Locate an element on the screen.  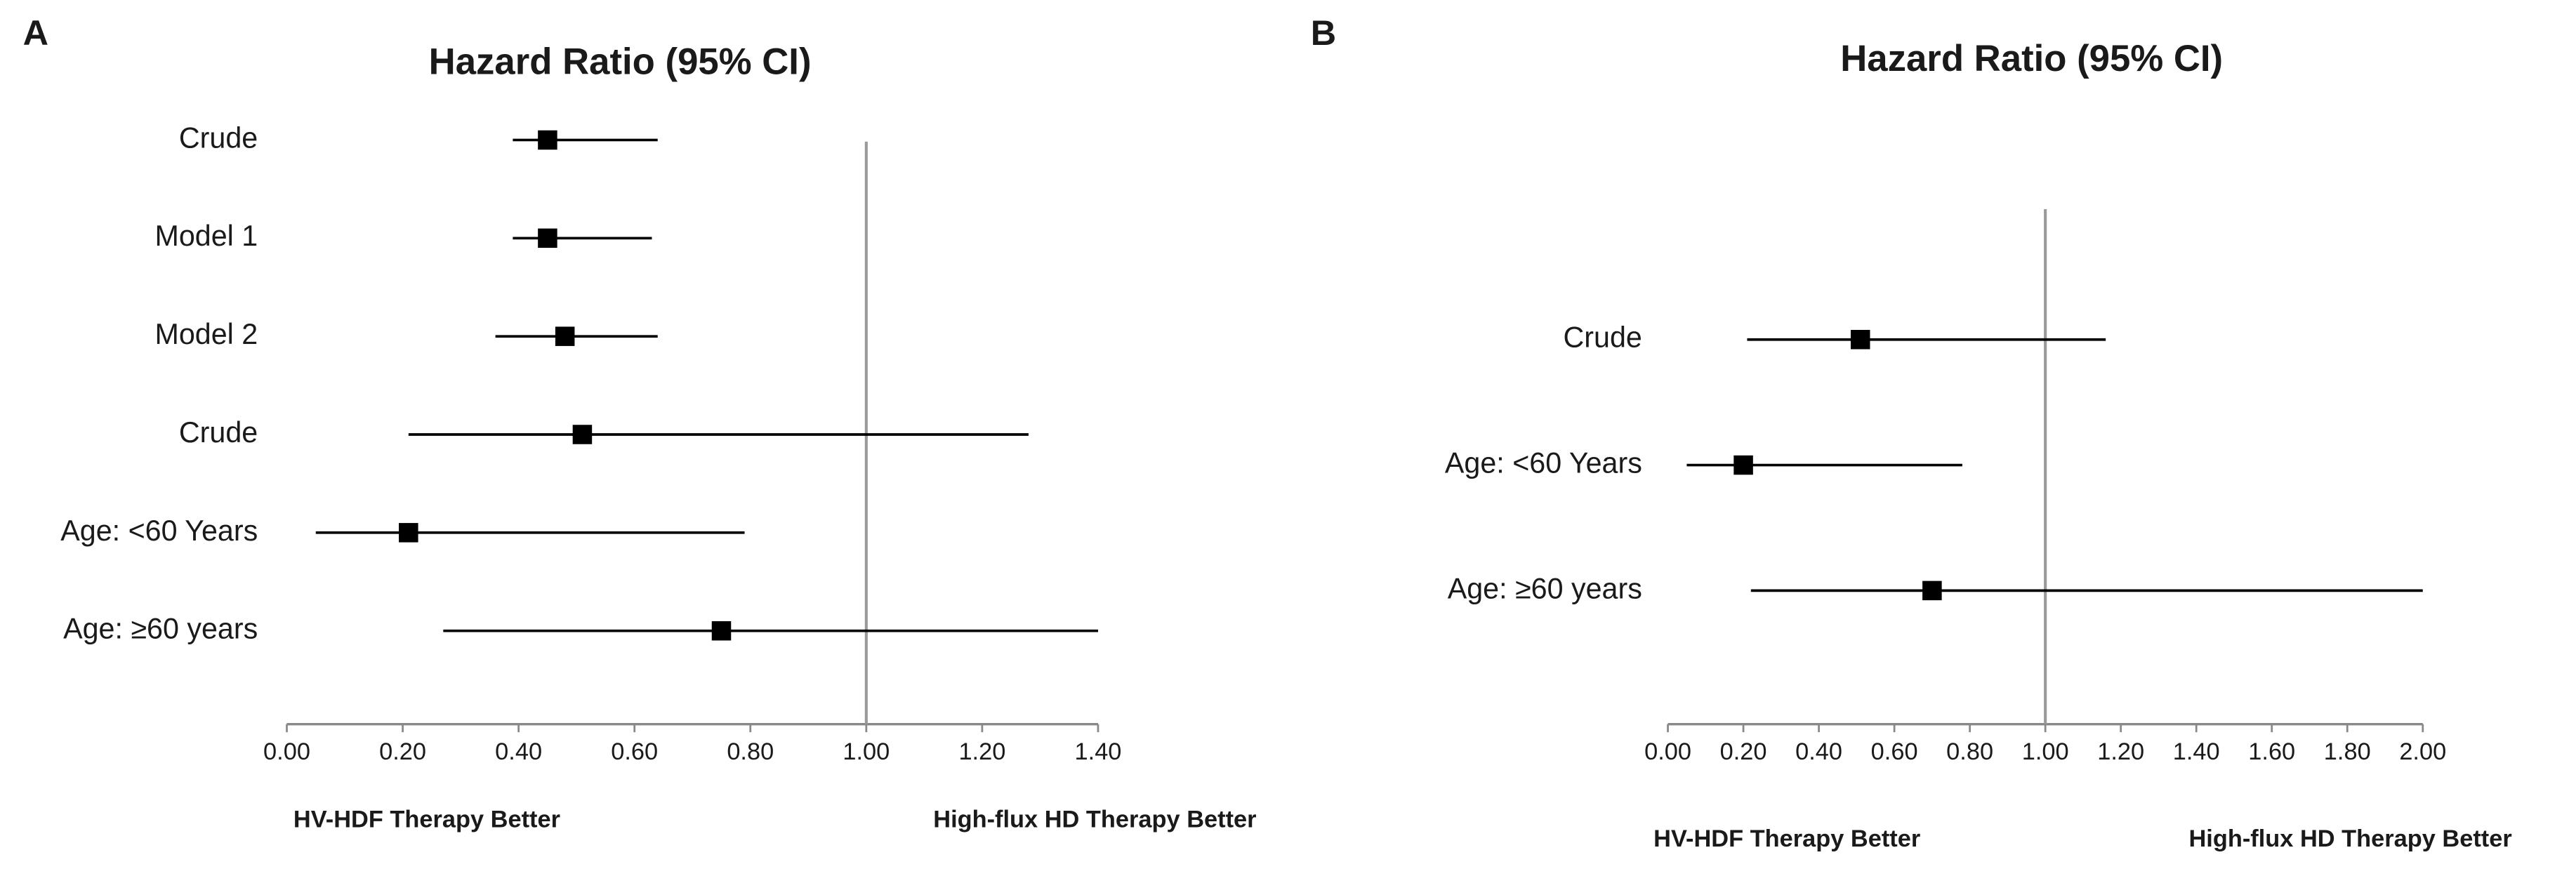
panel-label: B is located at coordinates (1323, 33).